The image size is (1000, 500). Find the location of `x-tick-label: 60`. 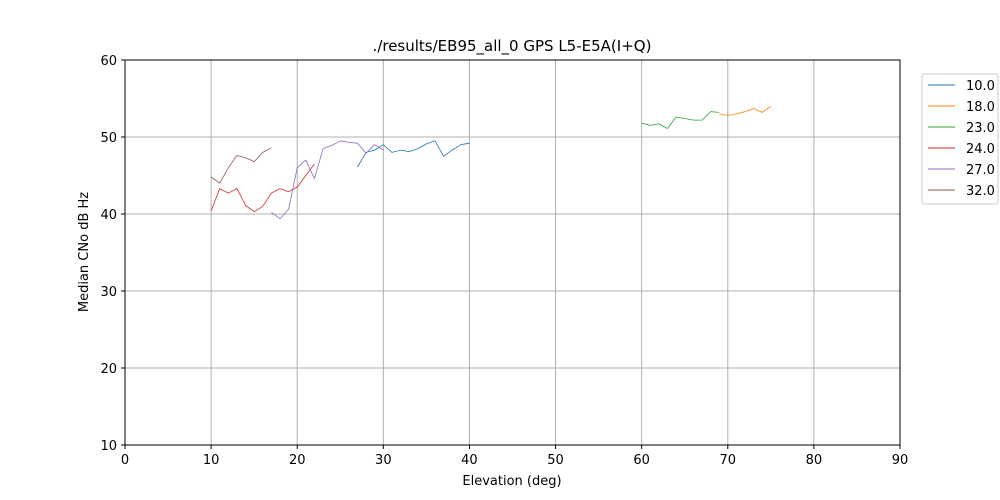

x-tick-label: 60 is located at coordinates (641, 460).